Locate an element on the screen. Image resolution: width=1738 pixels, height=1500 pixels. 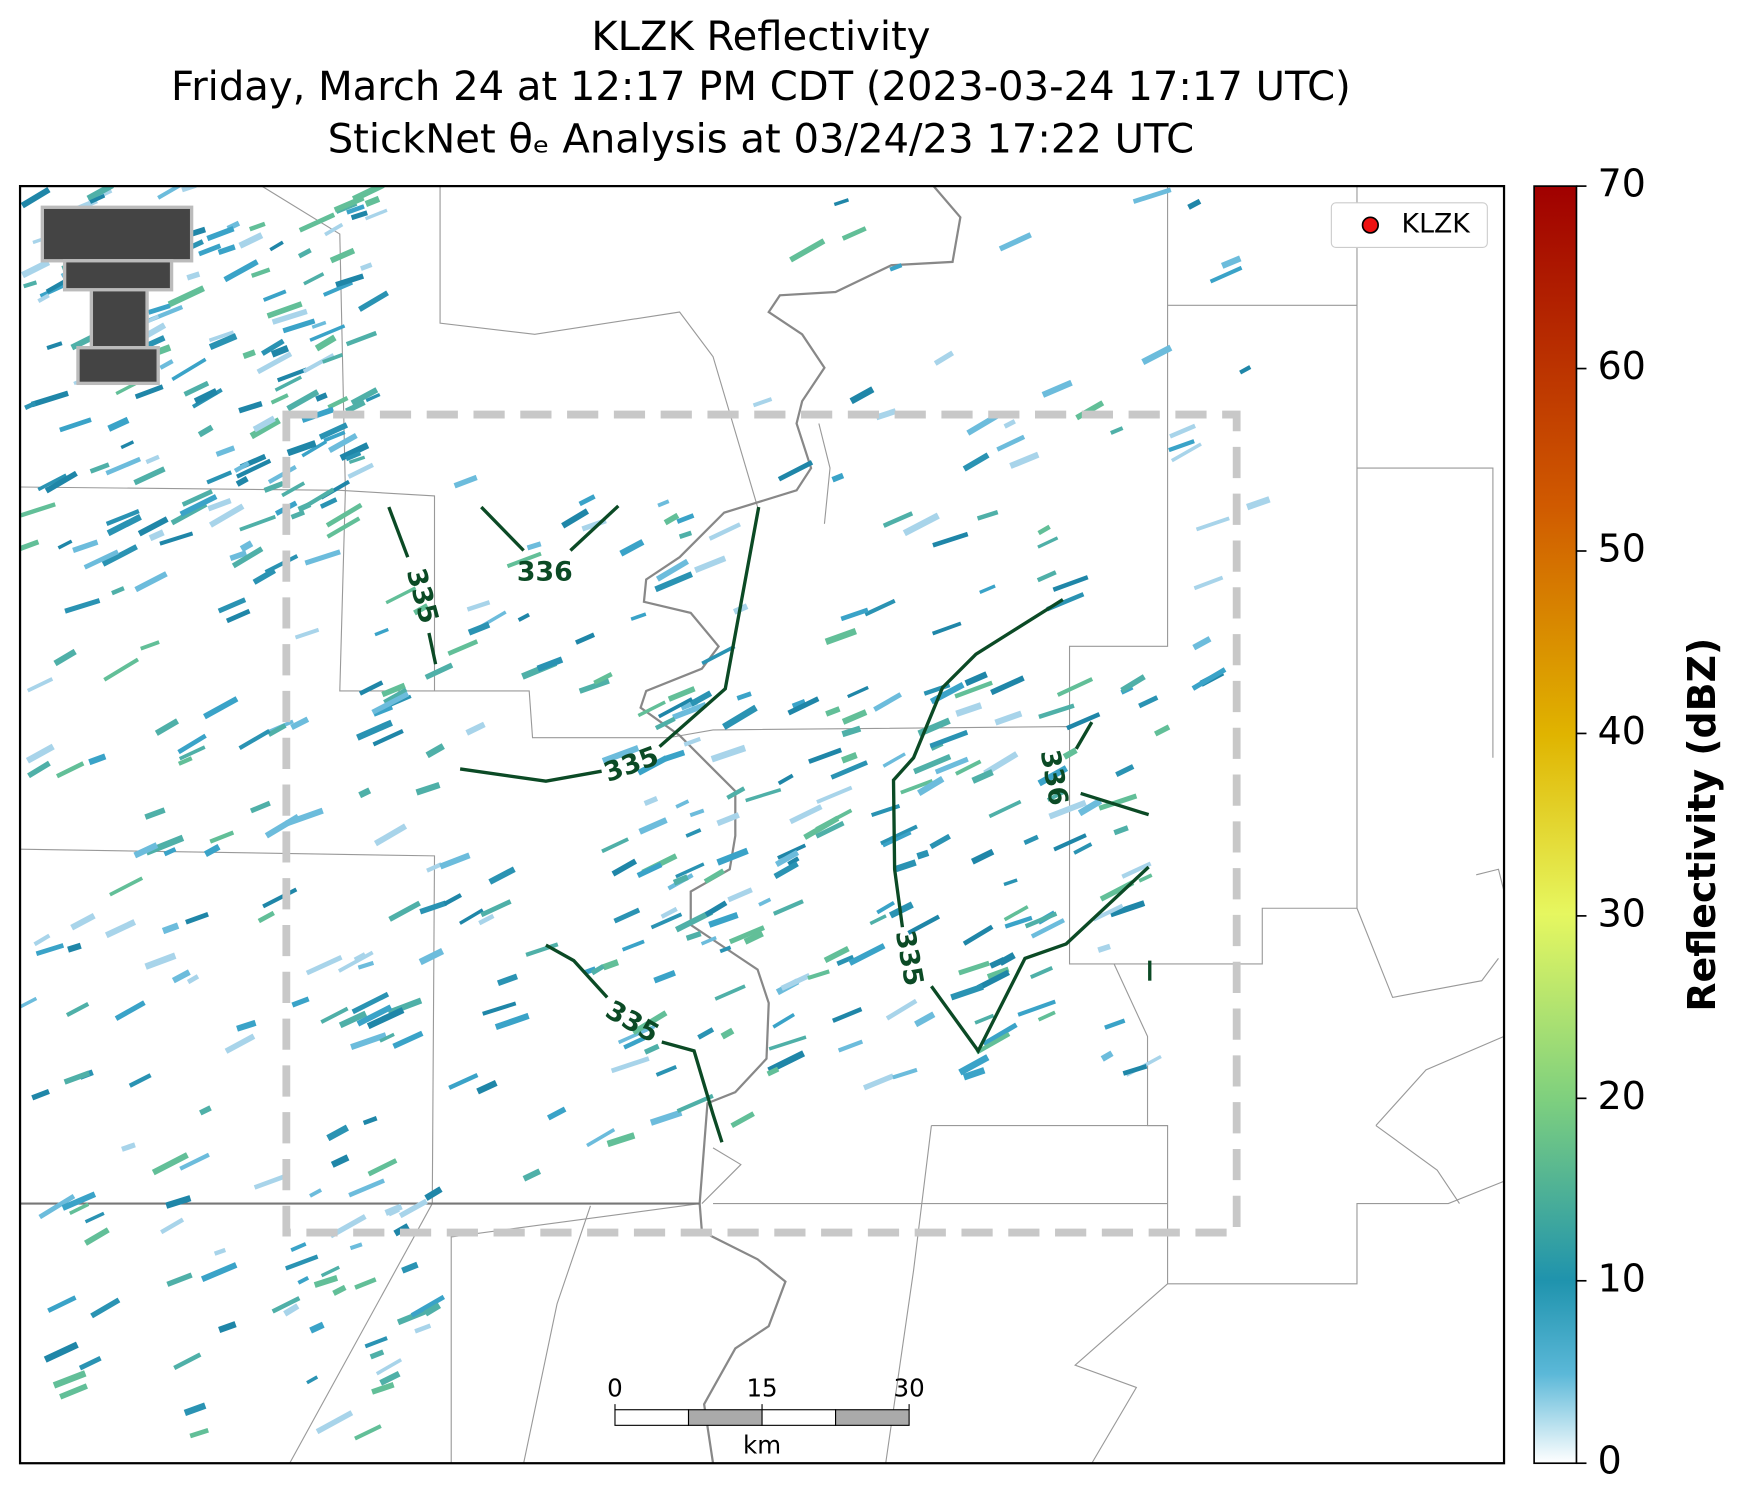
scale-segment is located at coordinates (725, 1417).